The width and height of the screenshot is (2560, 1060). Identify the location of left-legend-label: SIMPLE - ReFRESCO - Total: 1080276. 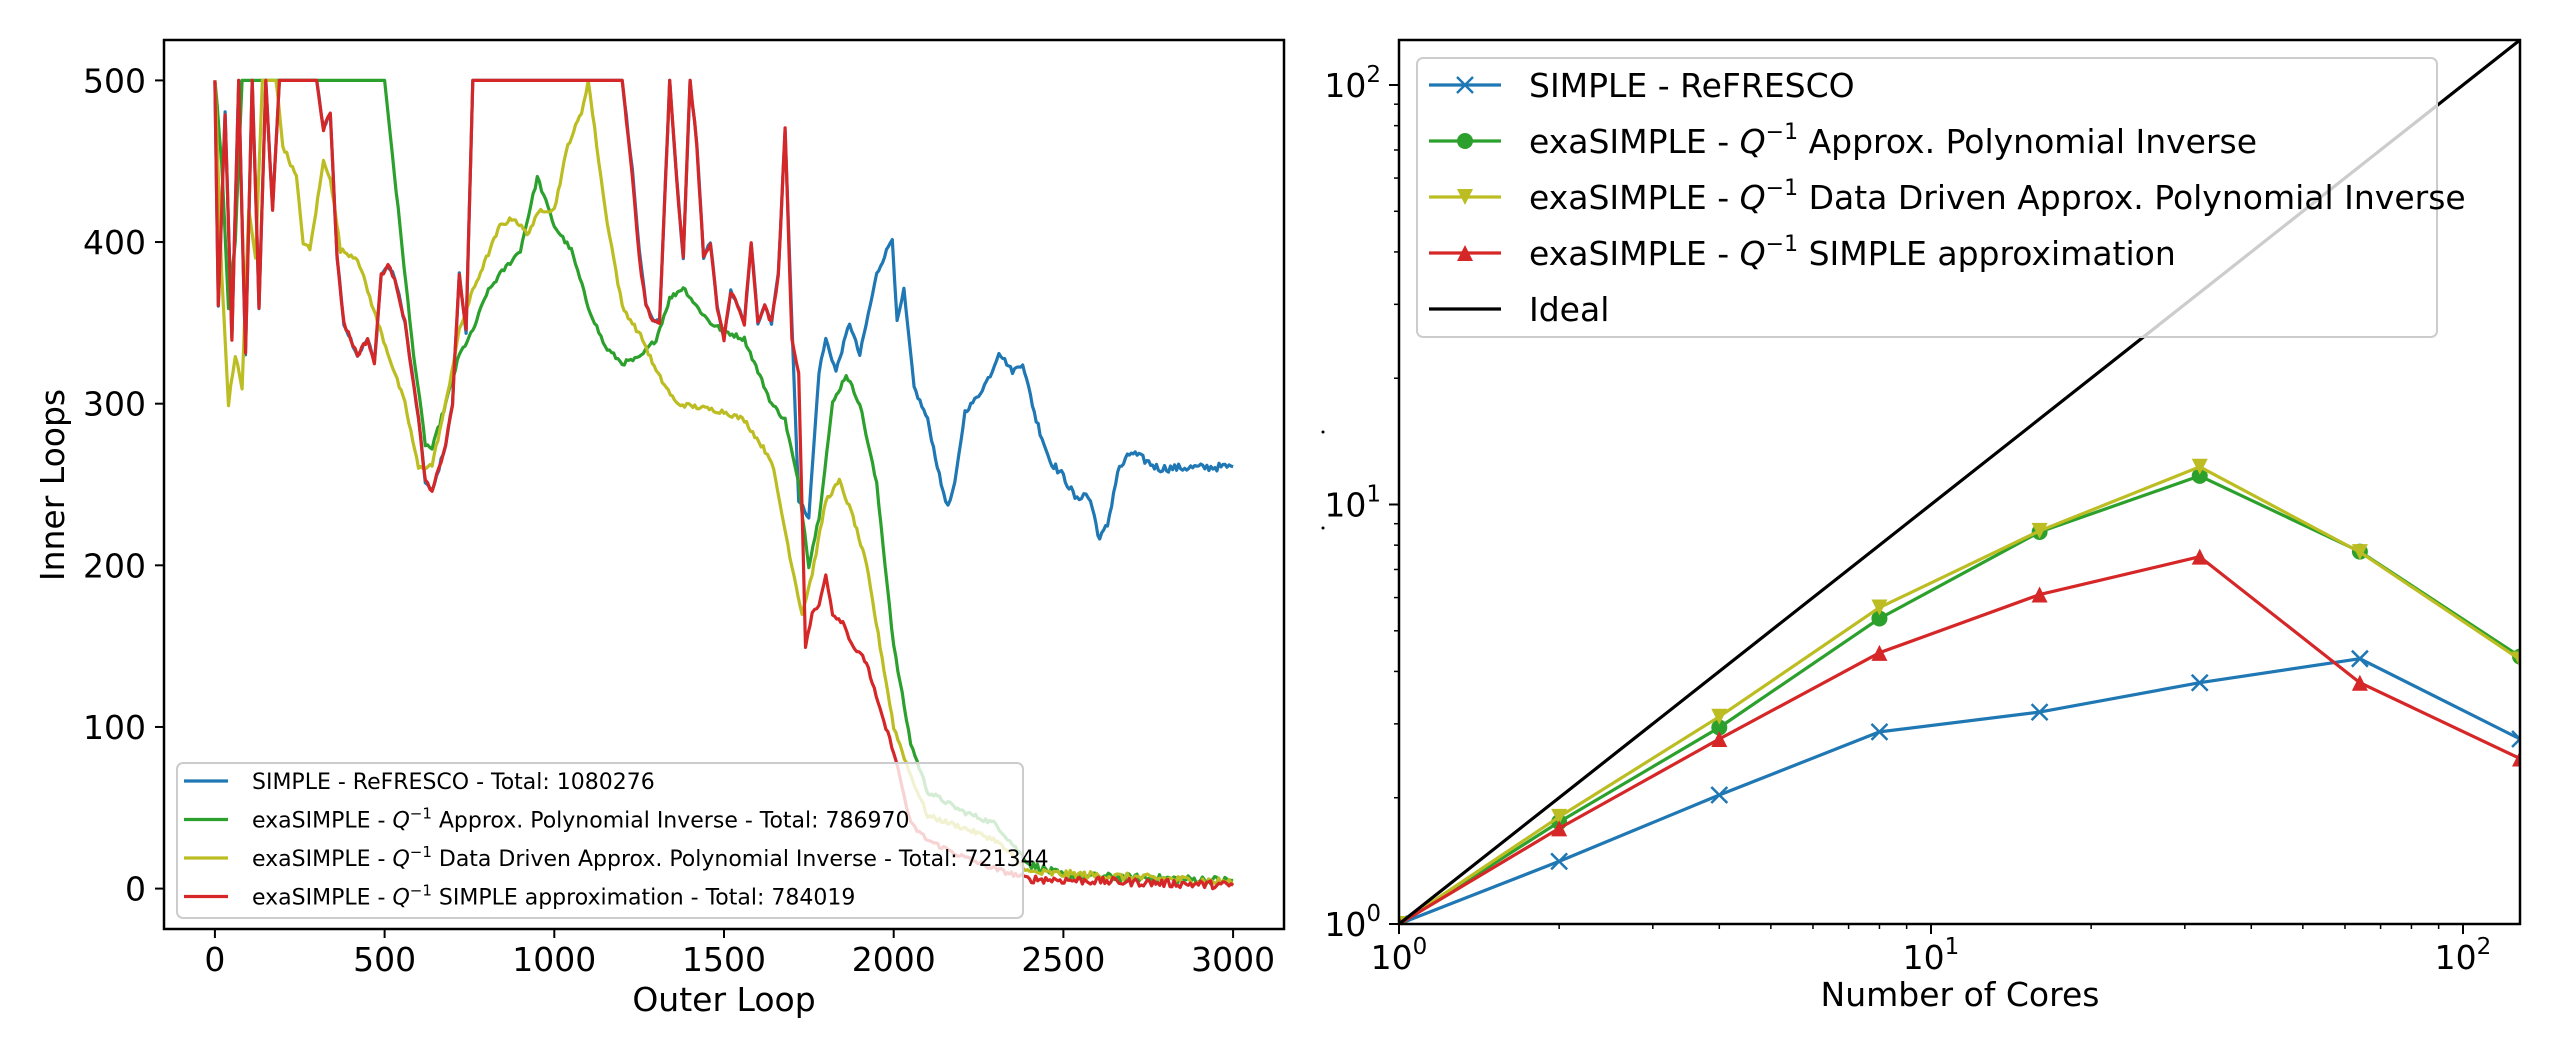
(453, 782).